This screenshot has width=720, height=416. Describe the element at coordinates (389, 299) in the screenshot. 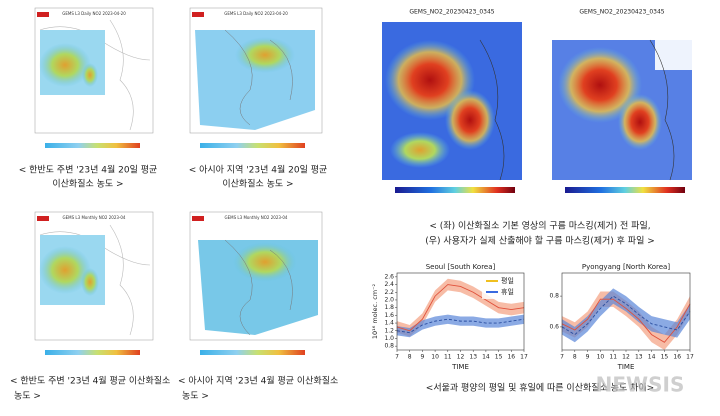

I see `y-tick-label: 2.0` at that location.